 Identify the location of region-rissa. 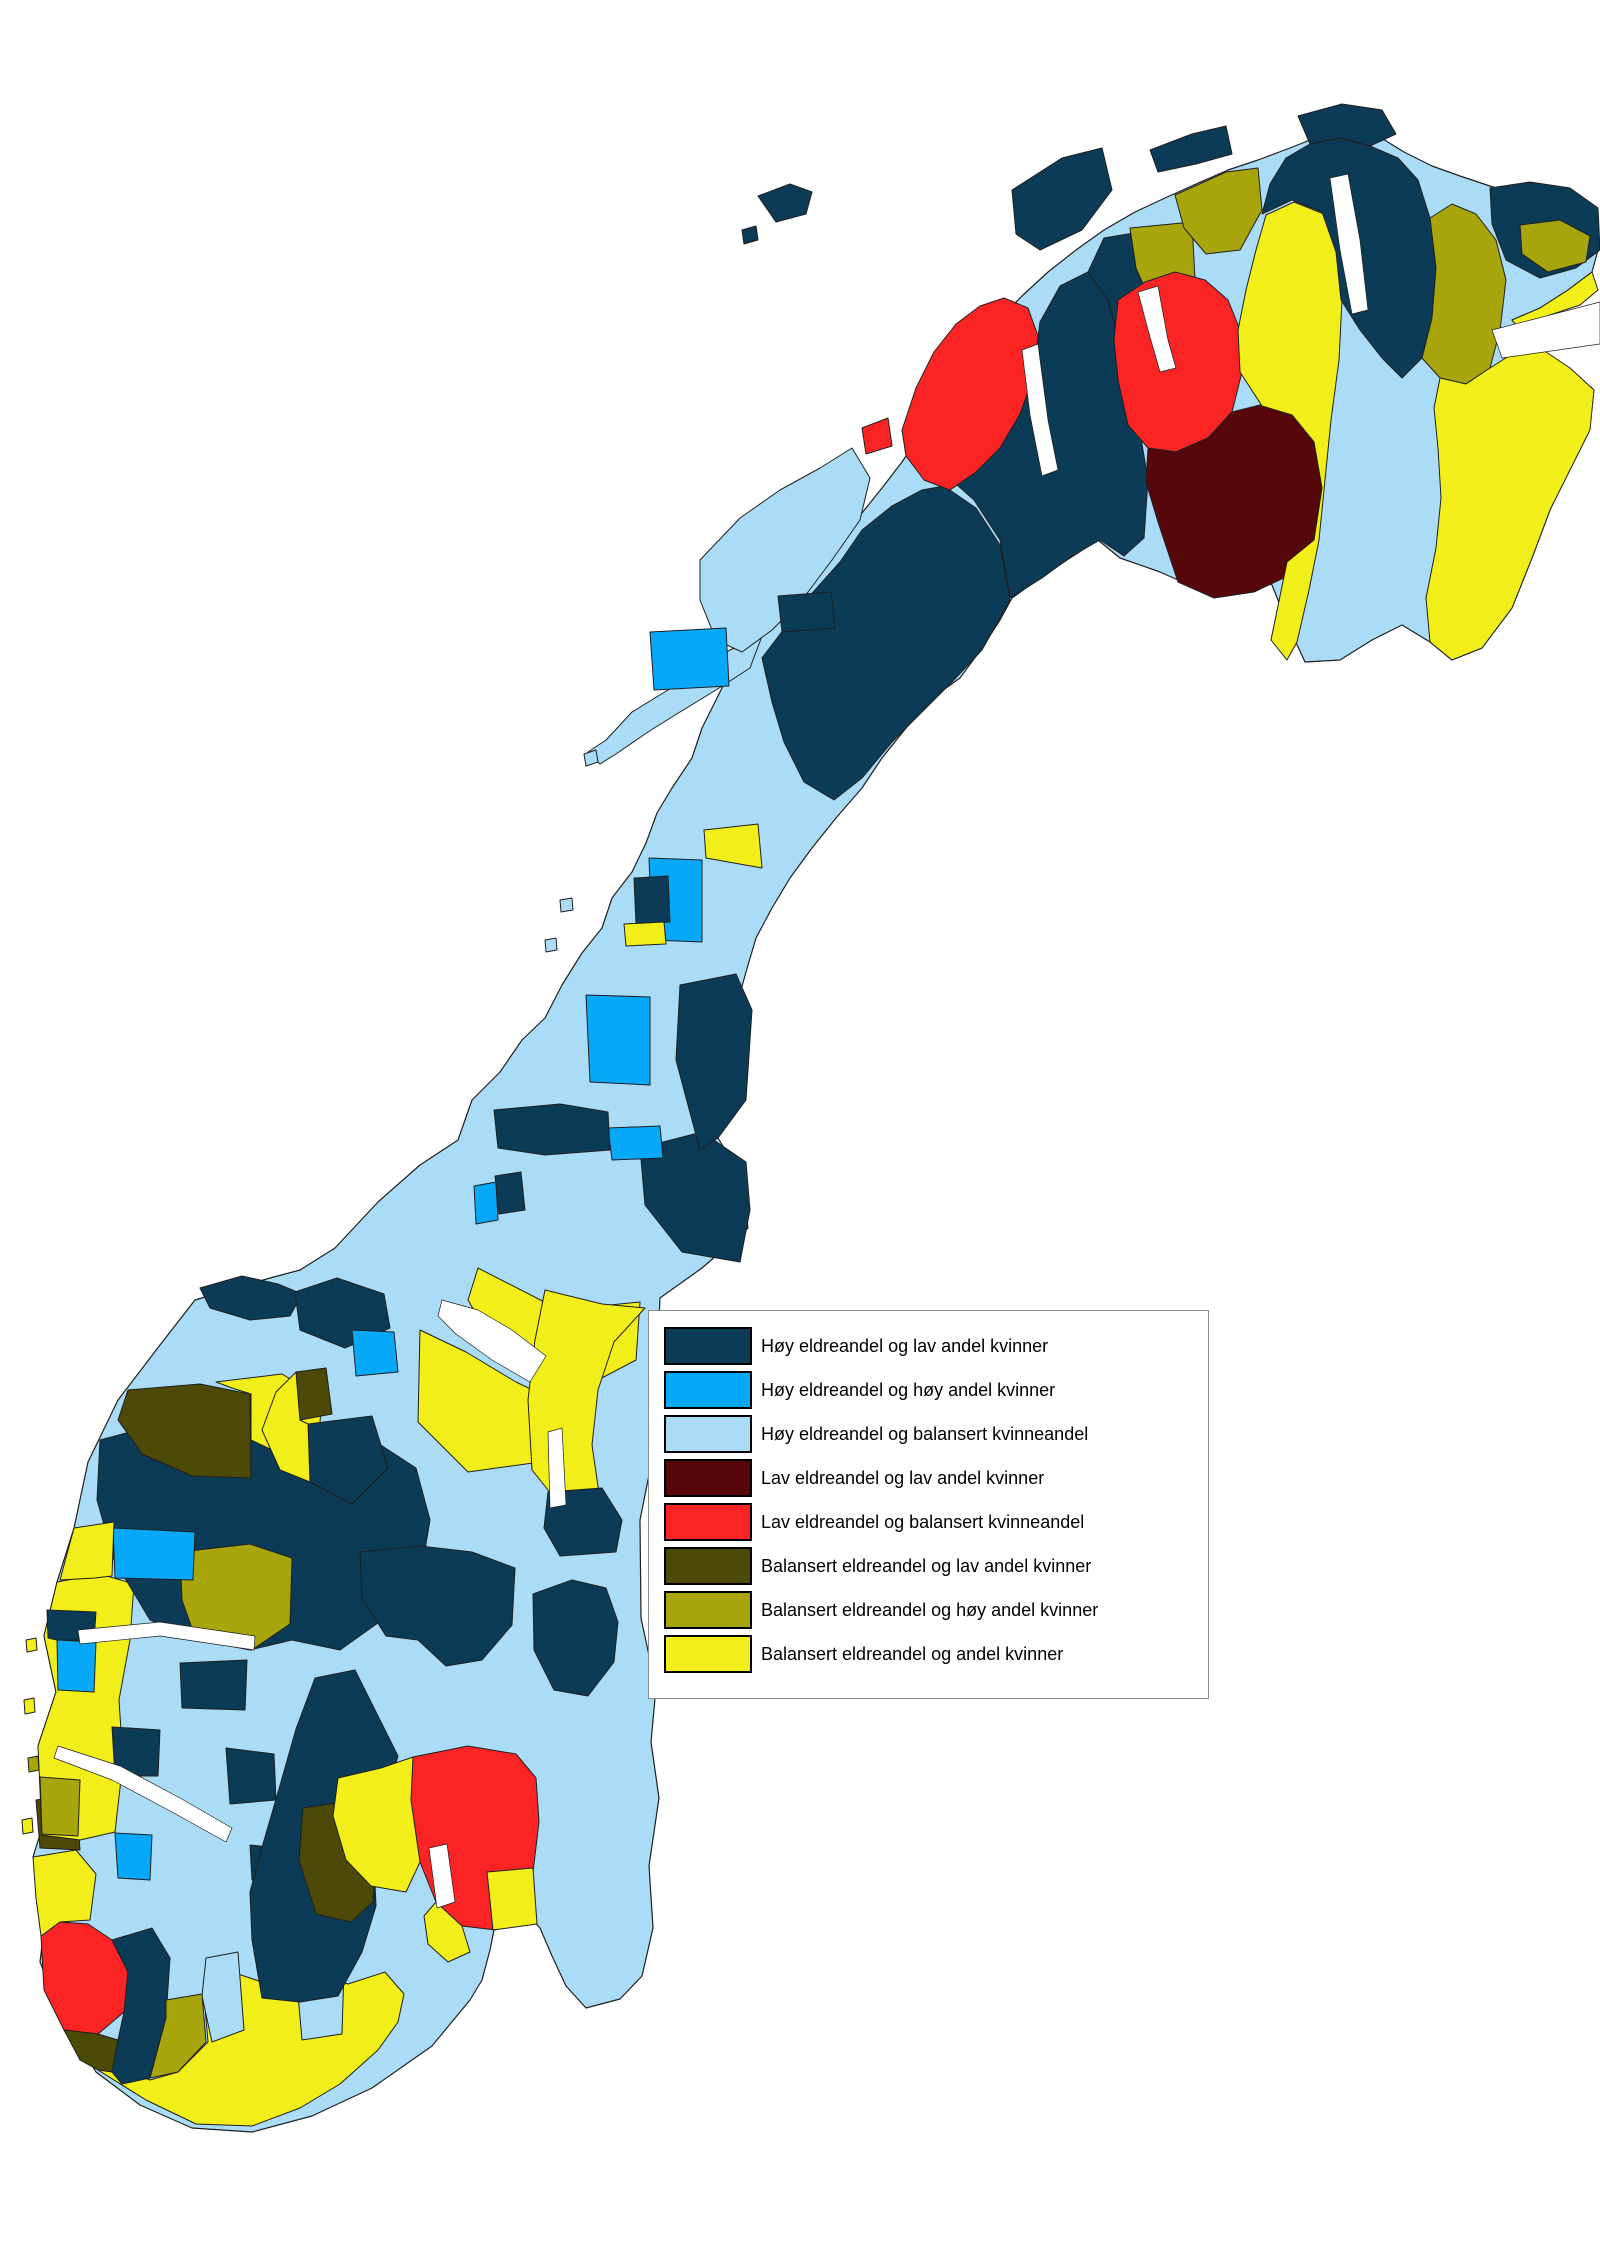
(314, 1394).